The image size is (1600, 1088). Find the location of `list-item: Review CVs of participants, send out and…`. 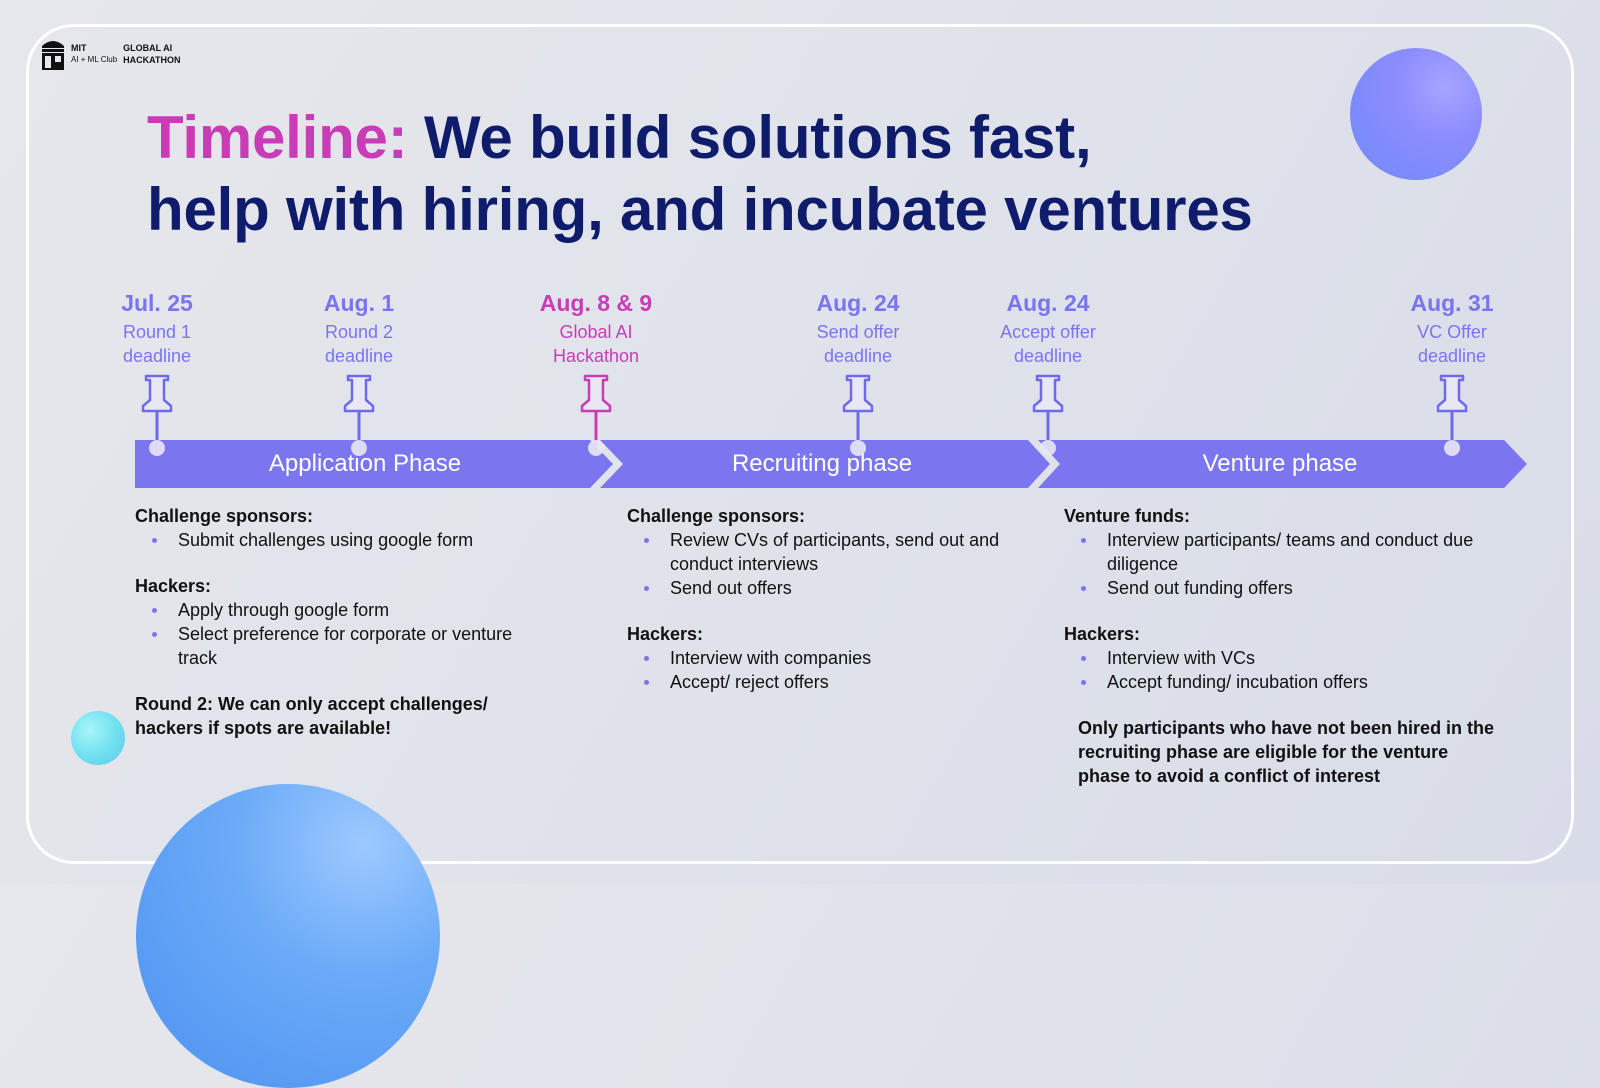

list-item: Review CVs of participants, send out and… is located at coordinates (825, 552).